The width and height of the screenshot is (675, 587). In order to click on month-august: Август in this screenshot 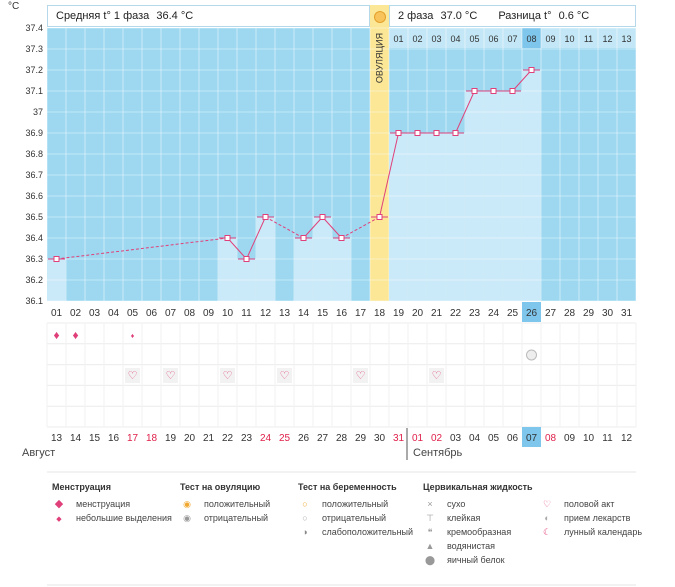, I will do `click(39, 453)`.